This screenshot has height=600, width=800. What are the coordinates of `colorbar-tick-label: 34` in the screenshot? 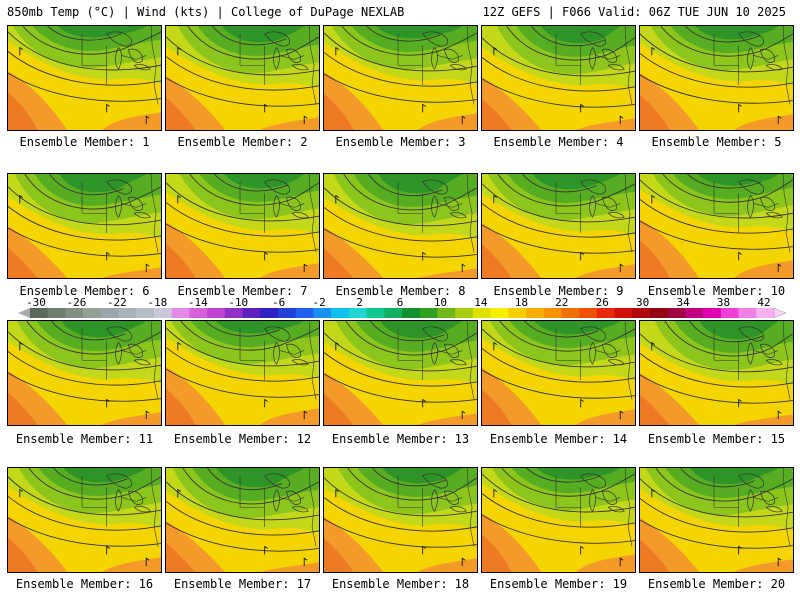 It's located at (683, 302).